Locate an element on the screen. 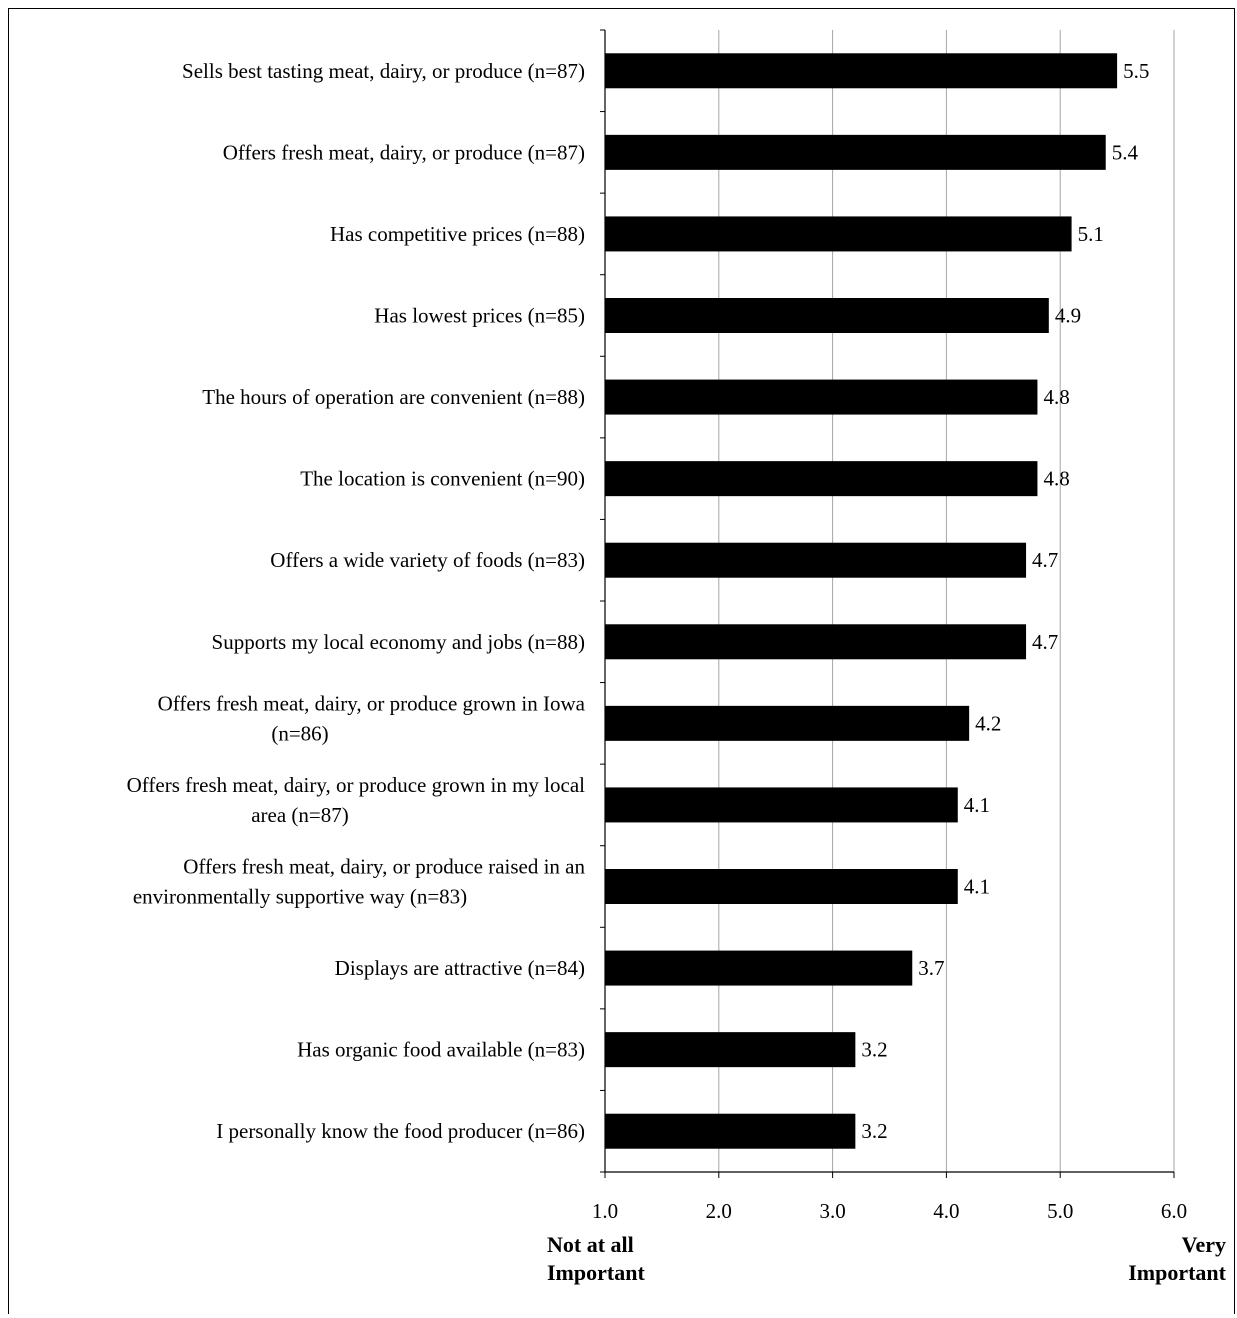  data-label: 4.9 is located at coordinates (1068, 316).